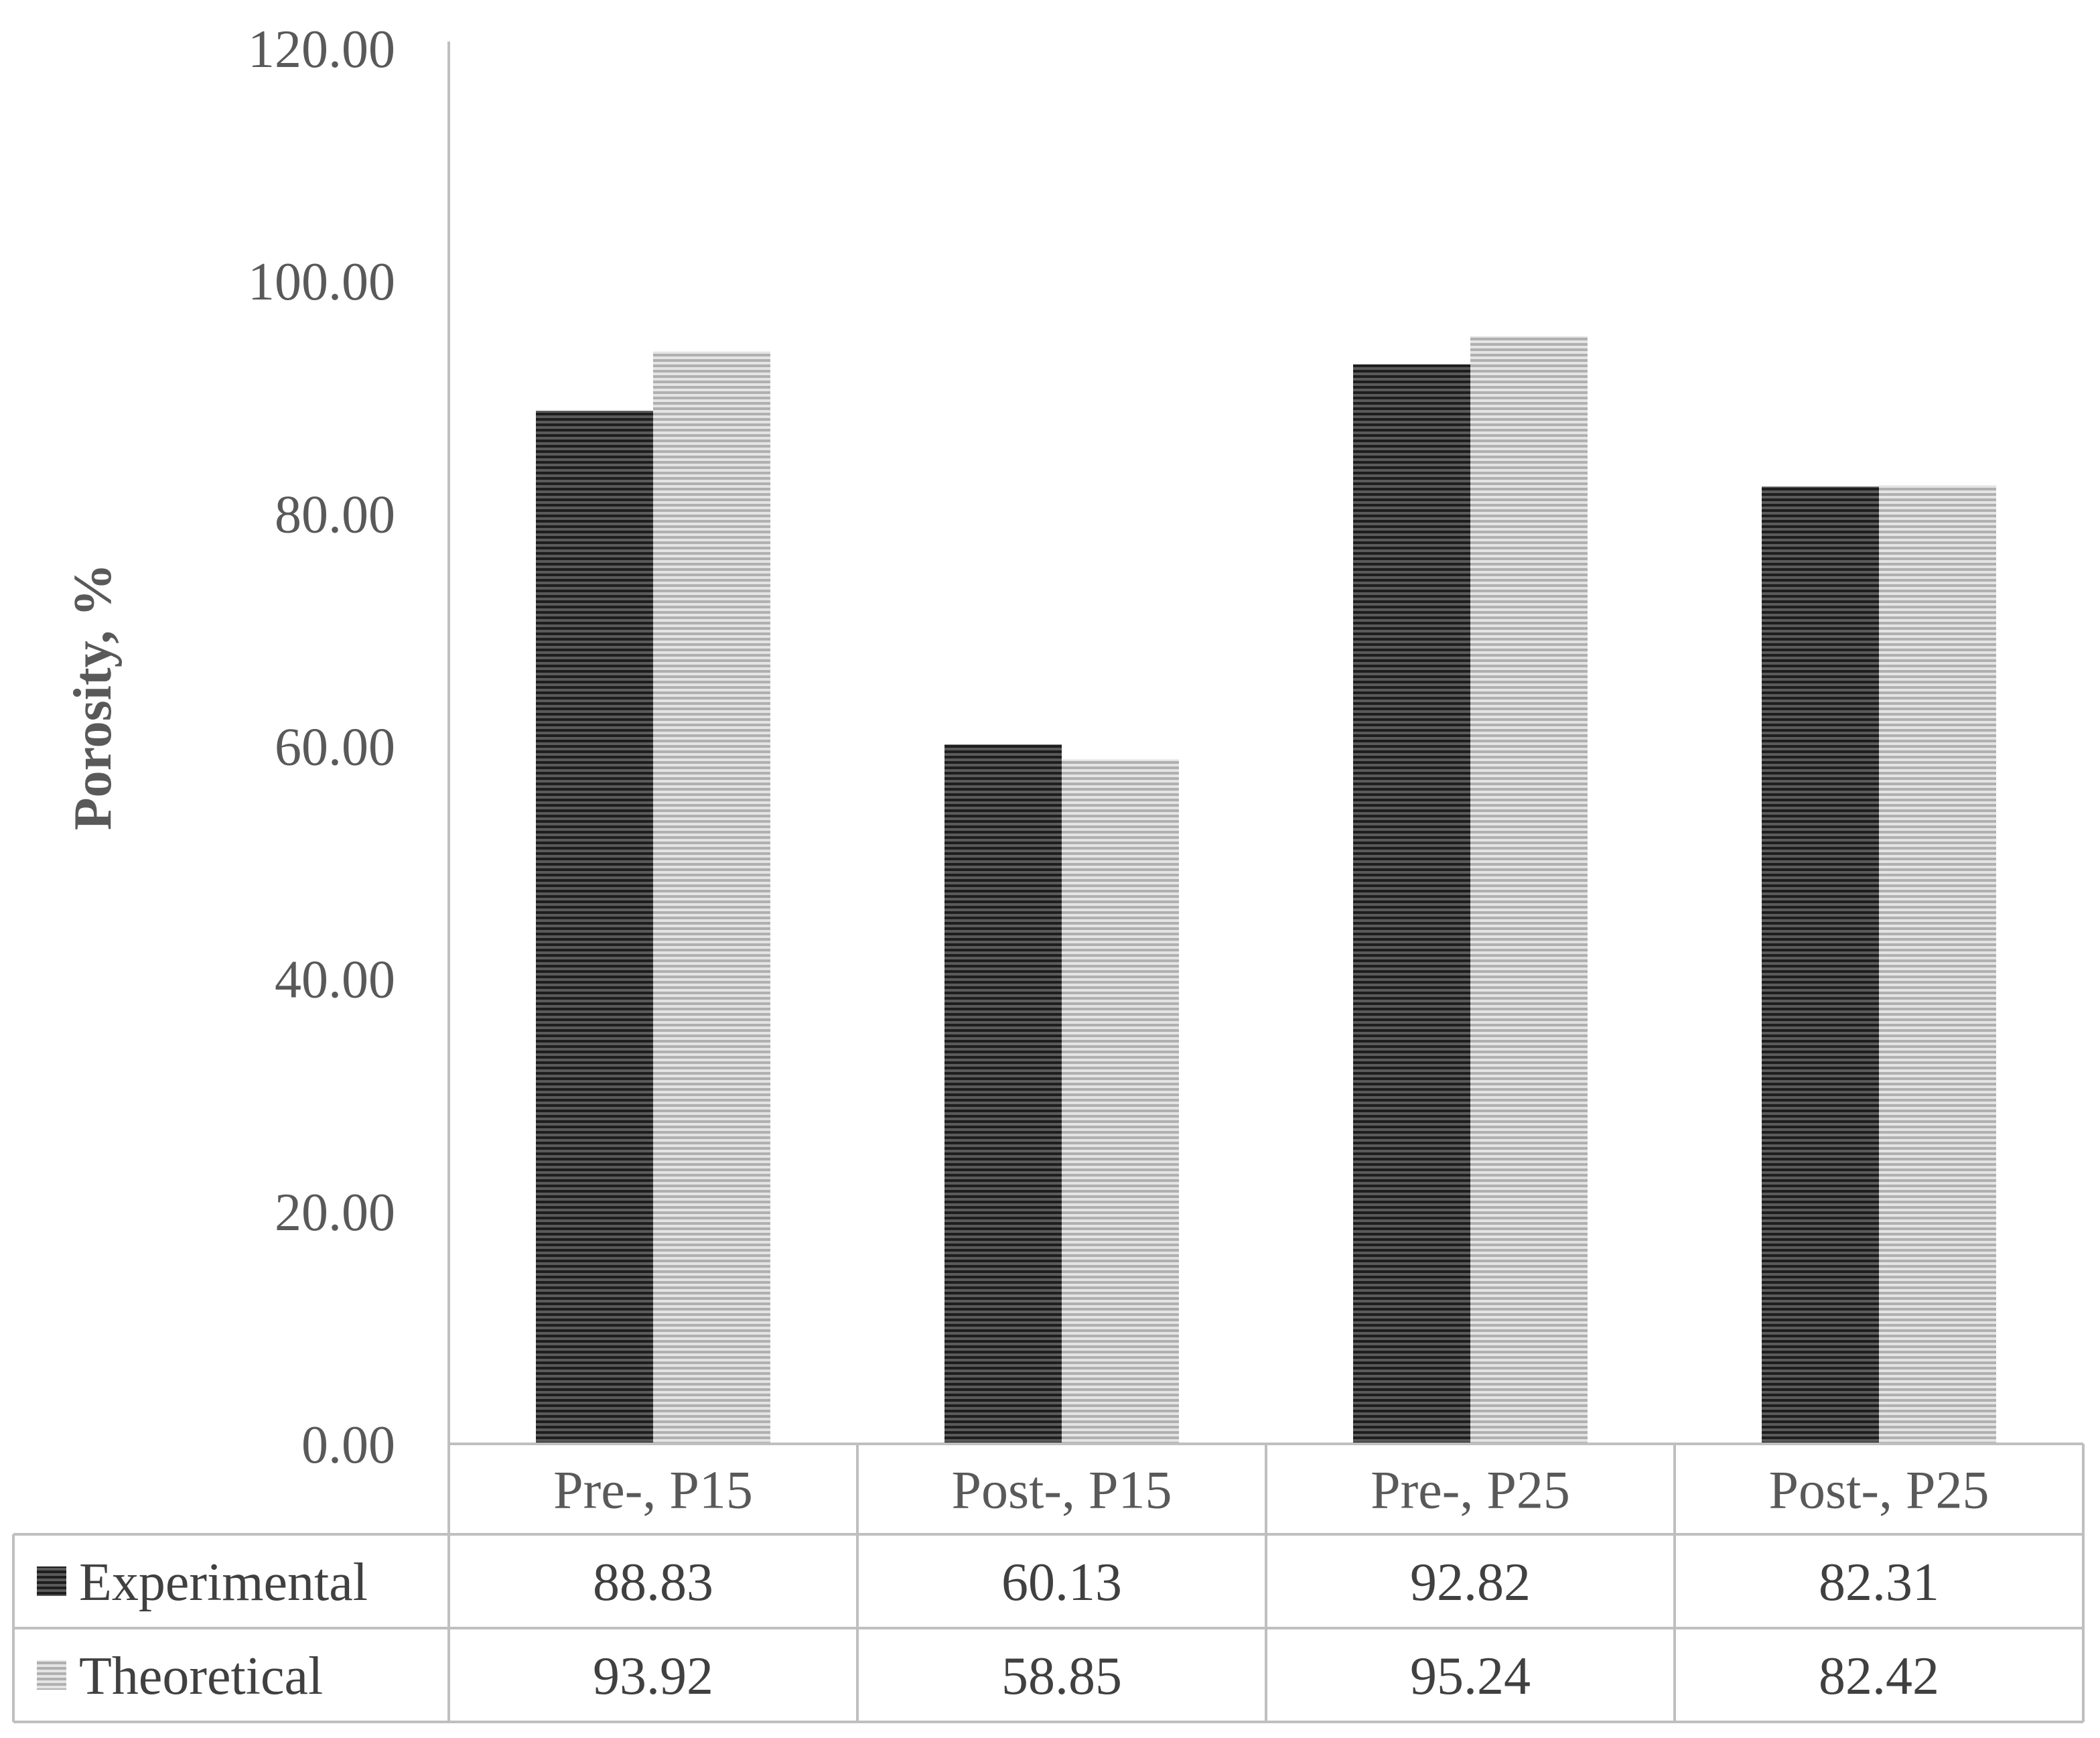 The image size is (2100, 1738). Describe the element at coordinates (335, 514) in the screenshot. I see `y-tick-label: 80.00` at that location.